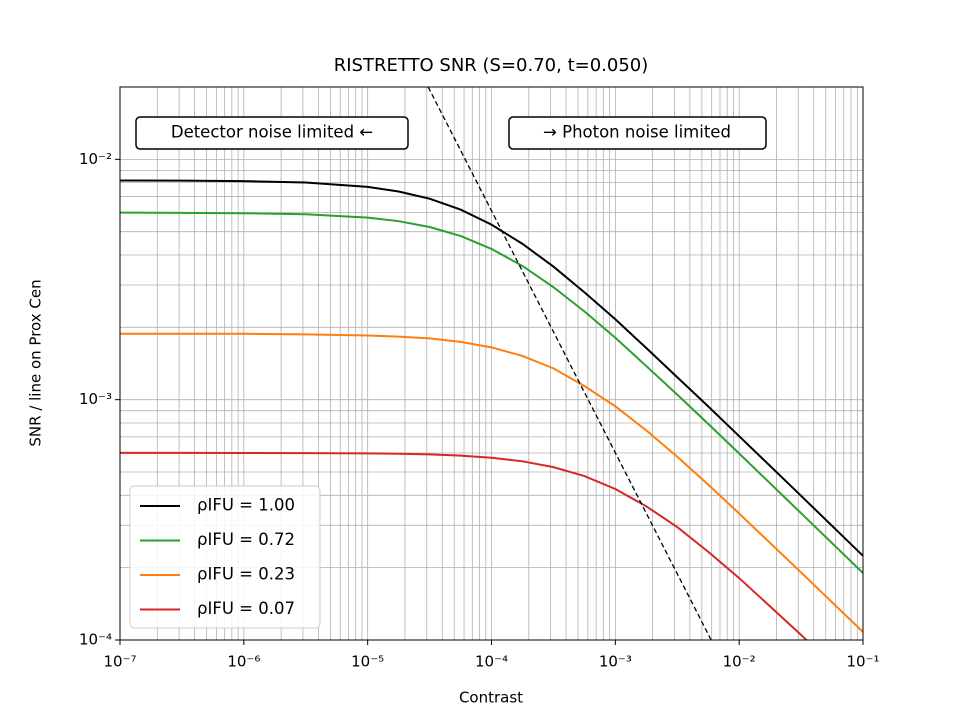 This screenshot has height=720, width=960. Describe the element at coordinates (95, 159) in the screenshot. I see `y-tick-label: 10⁻²` at that location.